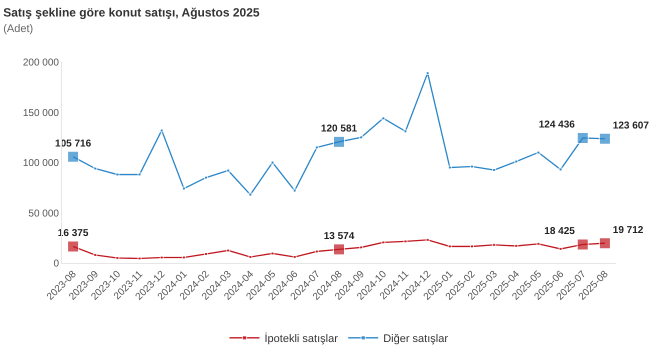 Image resolution: width=650 pixels, height=364 pixels. Describe the element at coordinates (18, 28) in the screenshot. I see `chart-subtitle: (Adet)` at that location.